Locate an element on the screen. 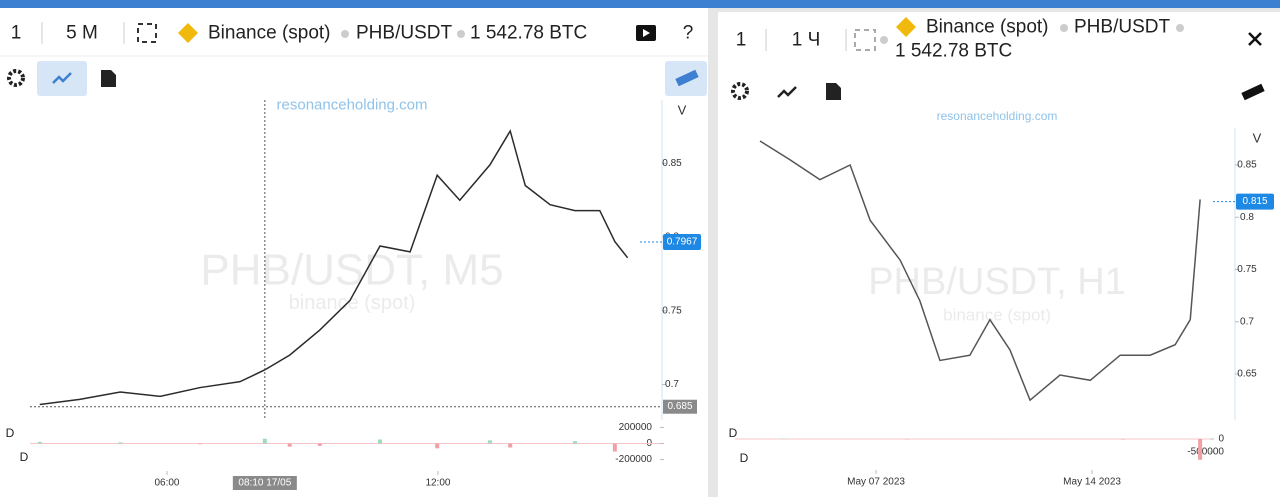  crosshair-time-box is located at coordinates (264, 483).